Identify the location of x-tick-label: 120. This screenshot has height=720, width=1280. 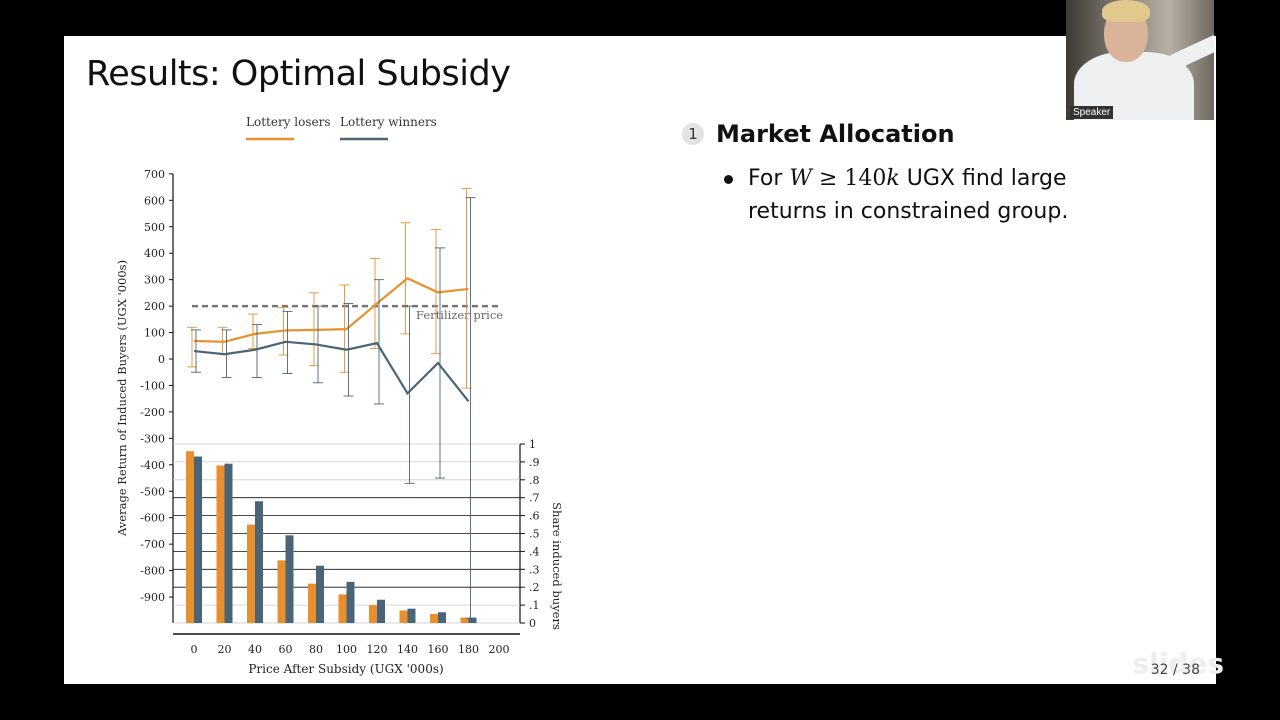
(377, 649).